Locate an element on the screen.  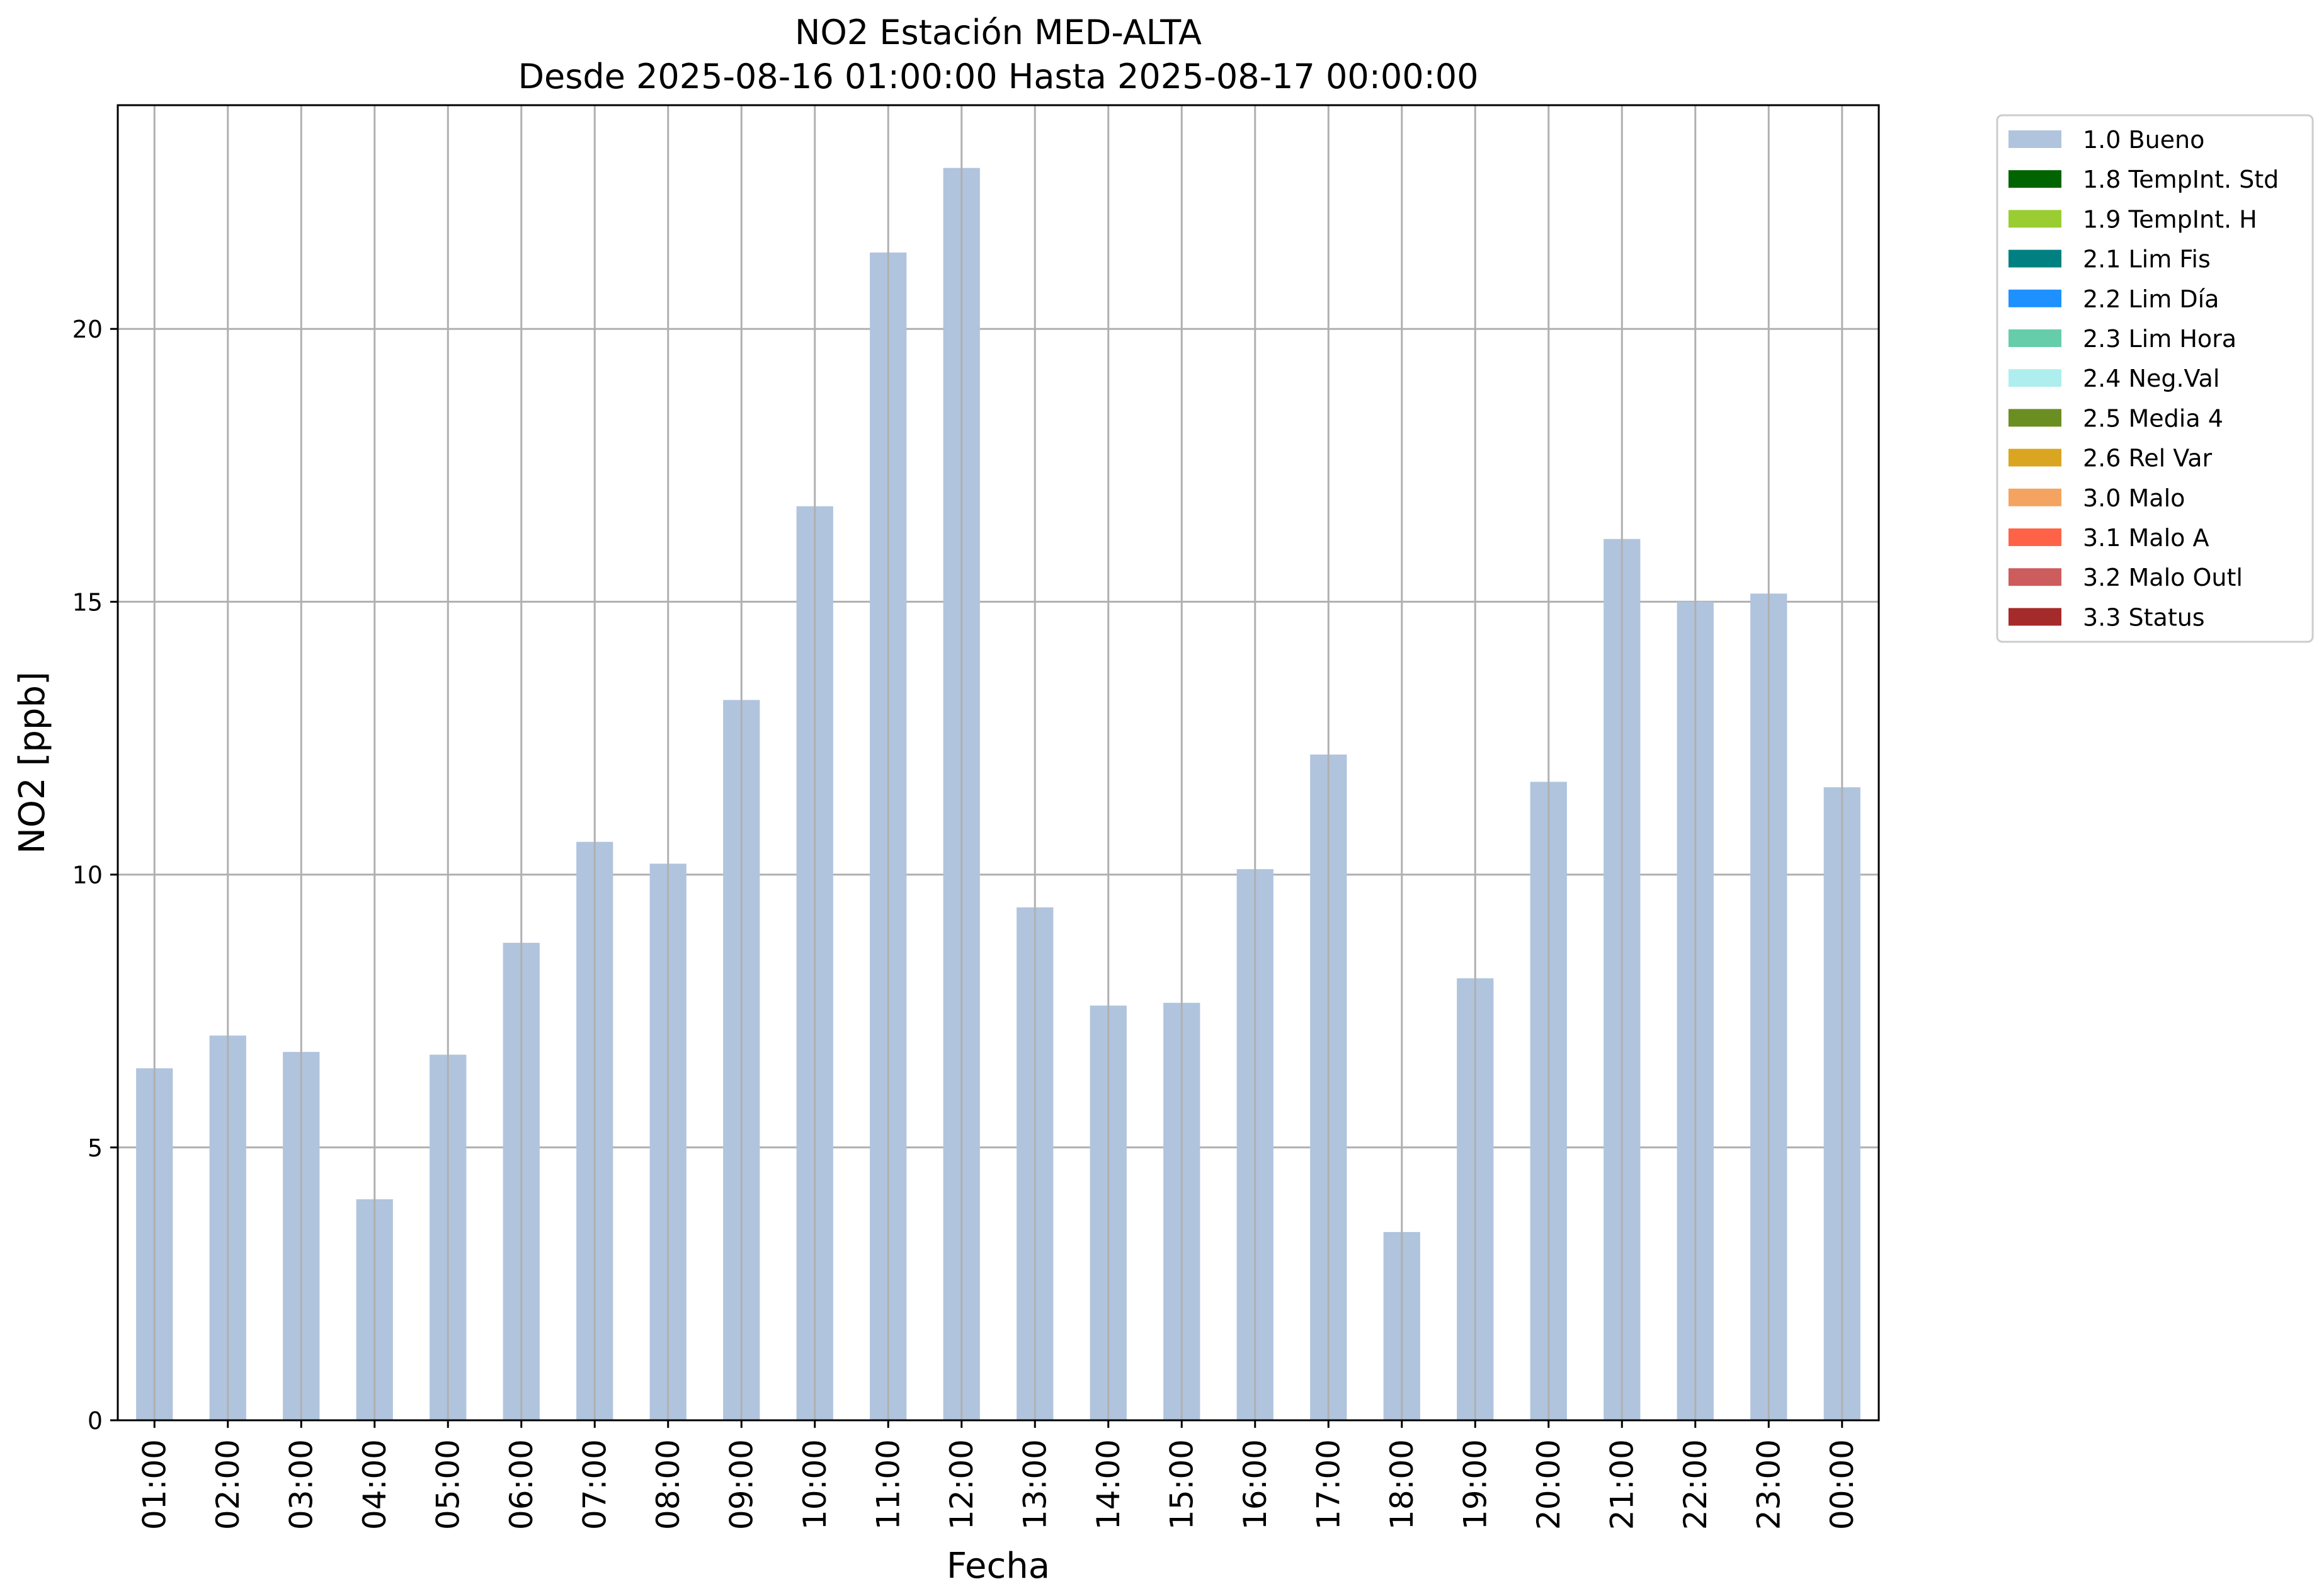
legend-label: 1.0 Bueno is located at coordinates (2143, 140).